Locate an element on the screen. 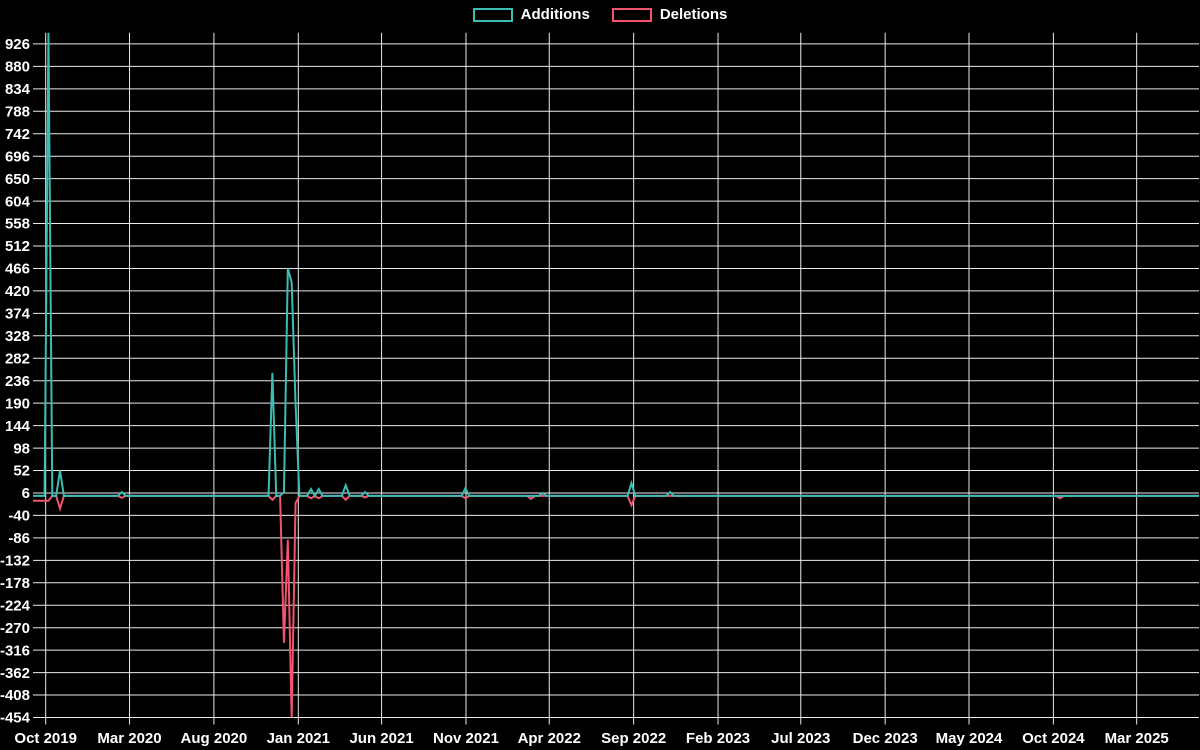 The image size is (1200, 750). x-axis-tick-label: Oct 2019 is located at coordinates (45, 738).